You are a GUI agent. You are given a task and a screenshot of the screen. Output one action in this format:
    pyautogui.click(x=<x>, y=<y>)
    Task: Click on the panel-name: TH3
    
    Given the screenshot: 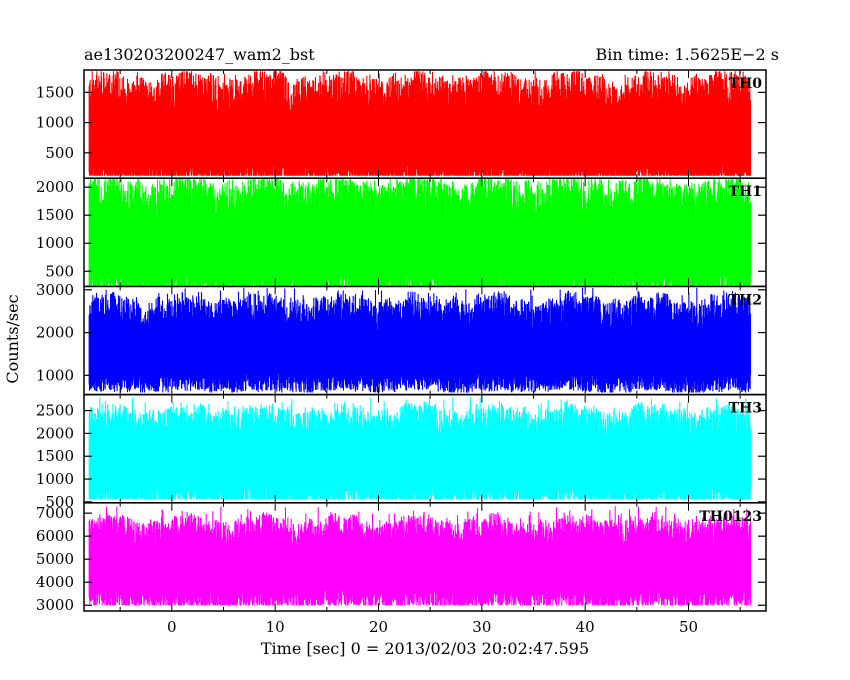 What is the action you would take?
    pyautogui.click(x=745, y=409)
    